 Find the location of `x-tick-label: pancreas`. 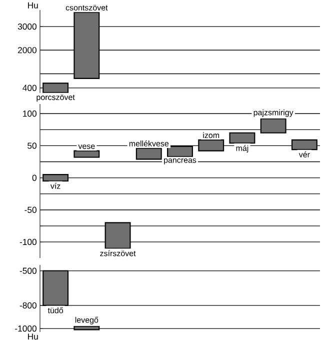

x-tick-label: pancreas is located at coordinates (180, 161).